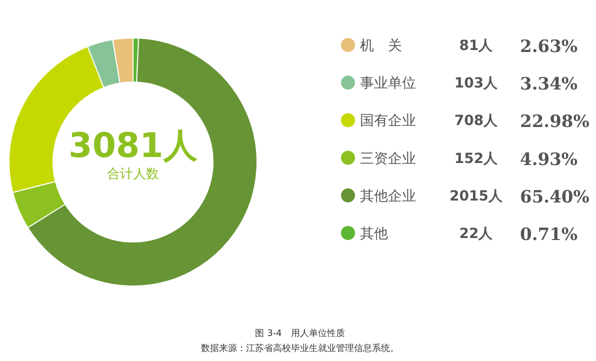 Image resolution: width=596 pixels, height=361 pixels. What do you see at coordinates (549, 47) in the screenshot?
I see `text: 2.63%` at bounding box center [549, 47].